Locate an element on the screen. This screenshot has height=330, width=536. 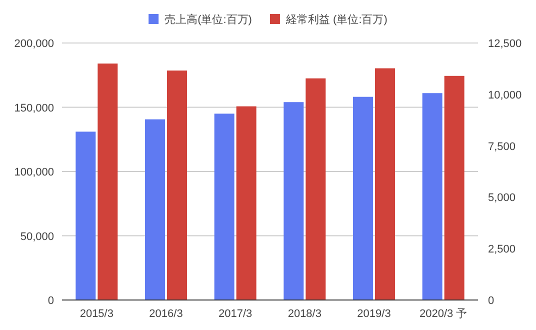
x-tick-label: 2015/3 is located at coordinates (97, 314).